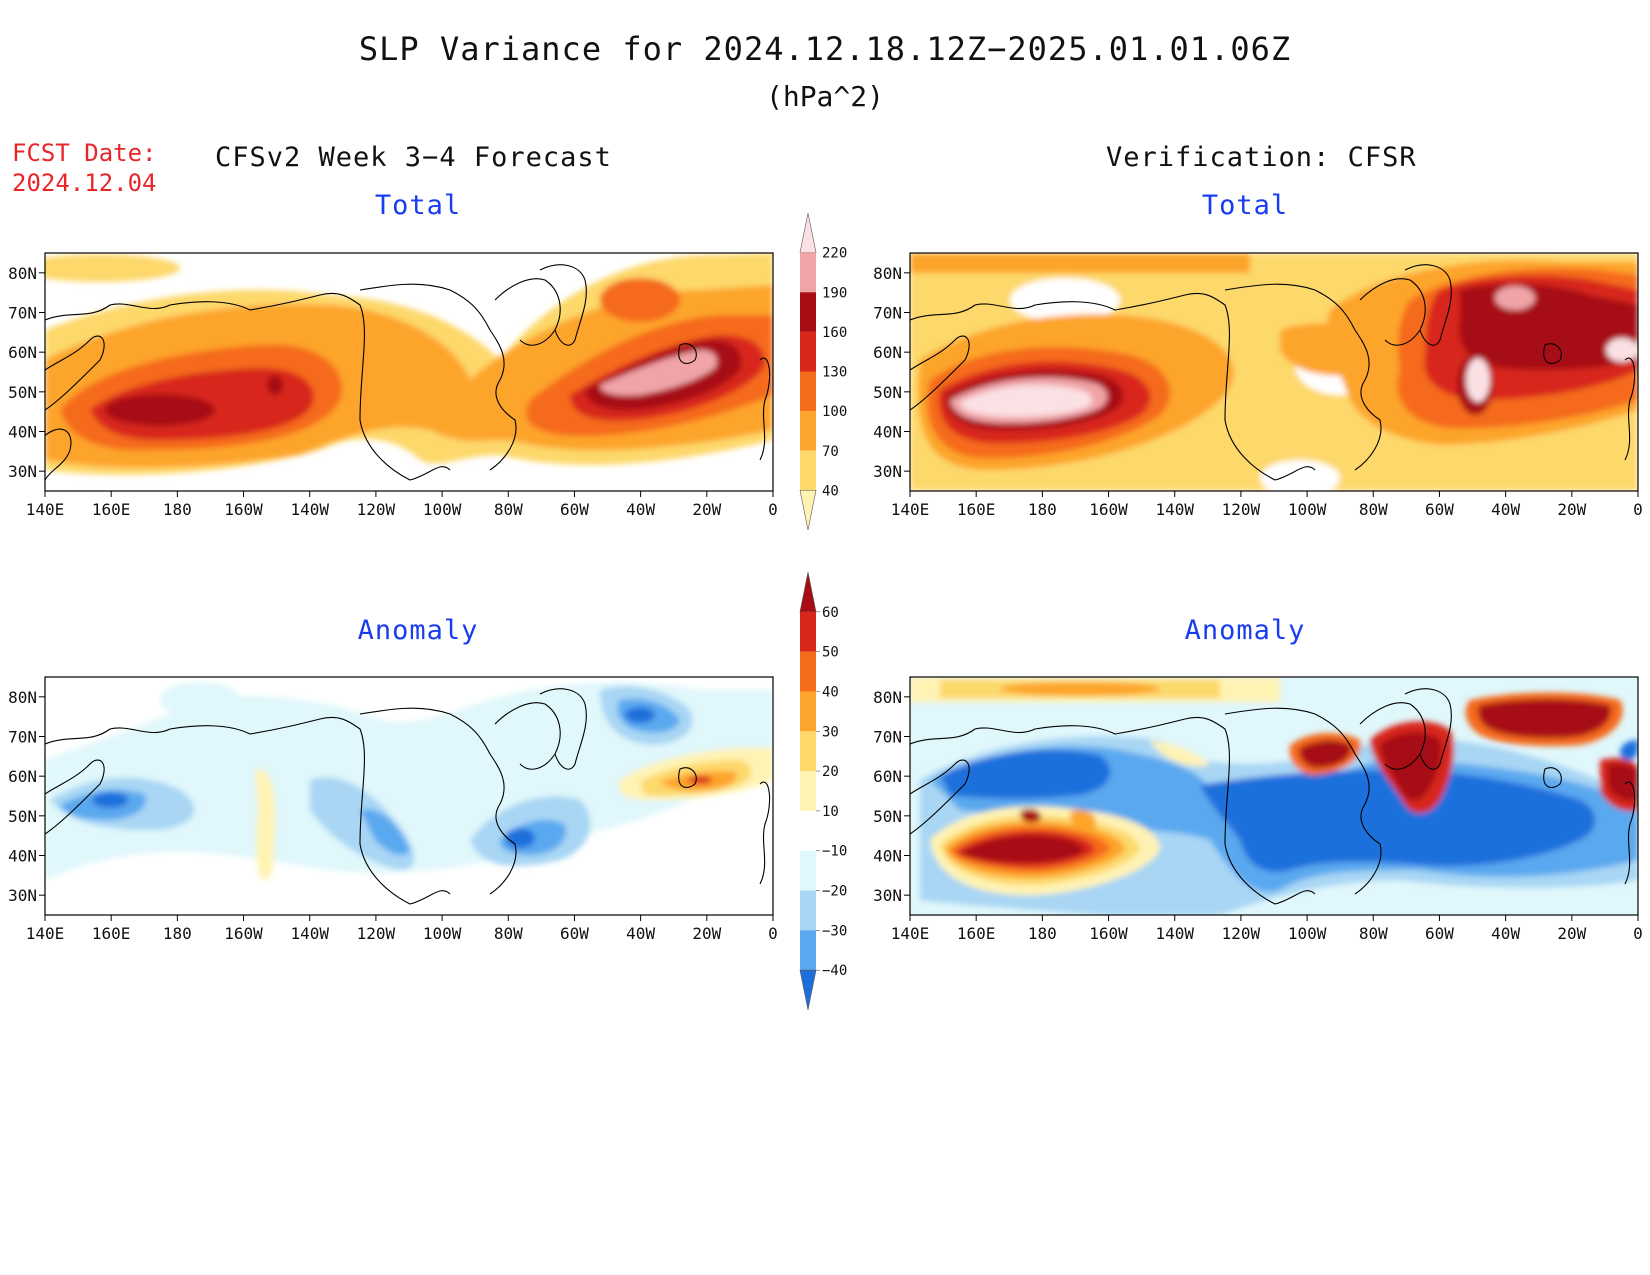 This screenshot has width=1650, height=1275. What do you see at coordinates (1571, 509) in the screenshot?
I see `lon-tick-label-verification-total: 20W` at bounding box center [1571, 509].